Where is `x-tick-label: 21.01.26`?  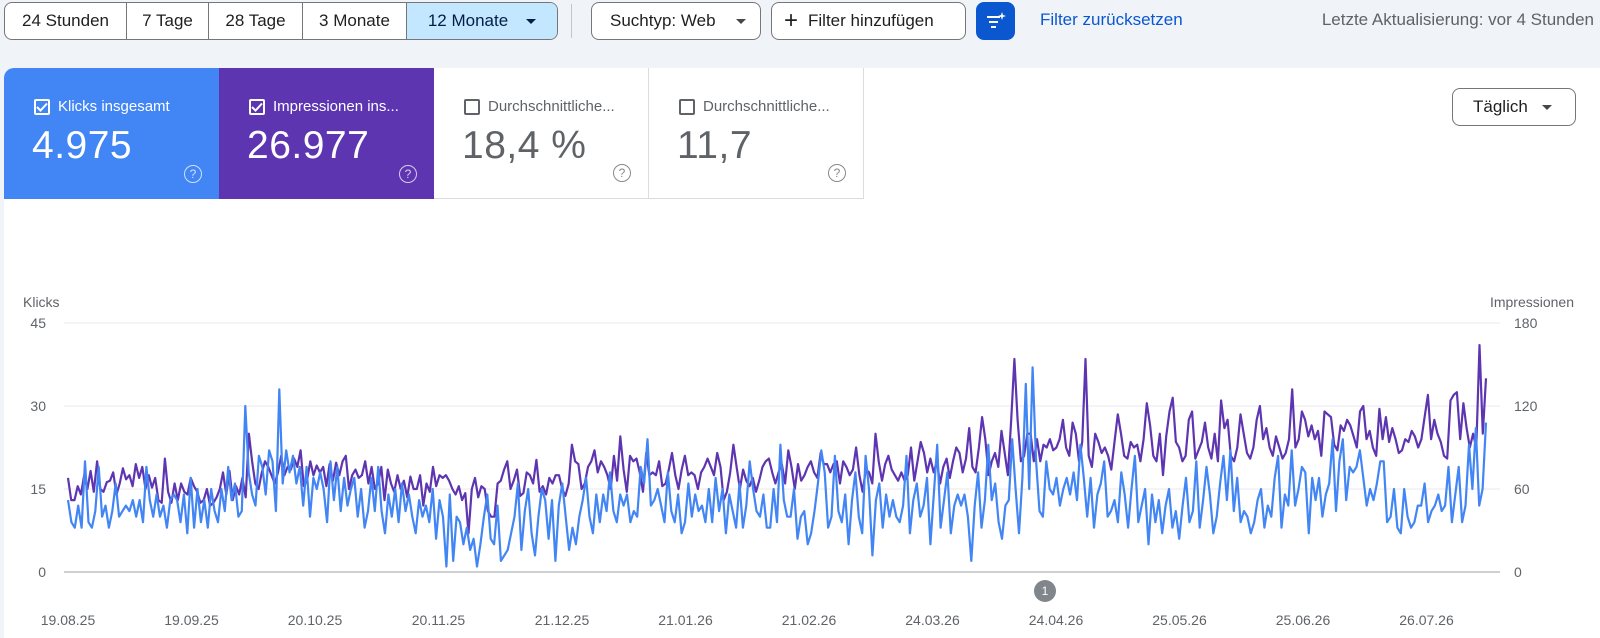 x-tick-label: 21.01.26 is located at coordinates (685, 620).